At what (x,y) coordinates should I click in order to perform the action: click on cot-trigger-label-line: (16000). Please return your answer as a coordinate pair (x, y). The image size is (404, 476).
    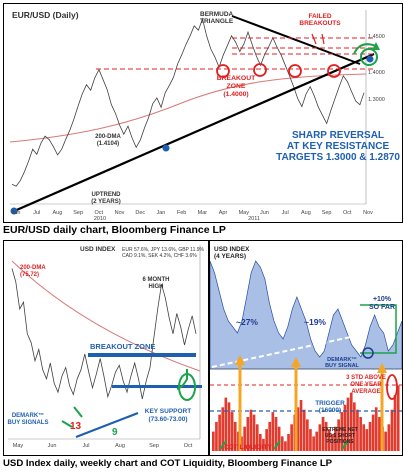
    Looking at the image, I should click on (330, 410).